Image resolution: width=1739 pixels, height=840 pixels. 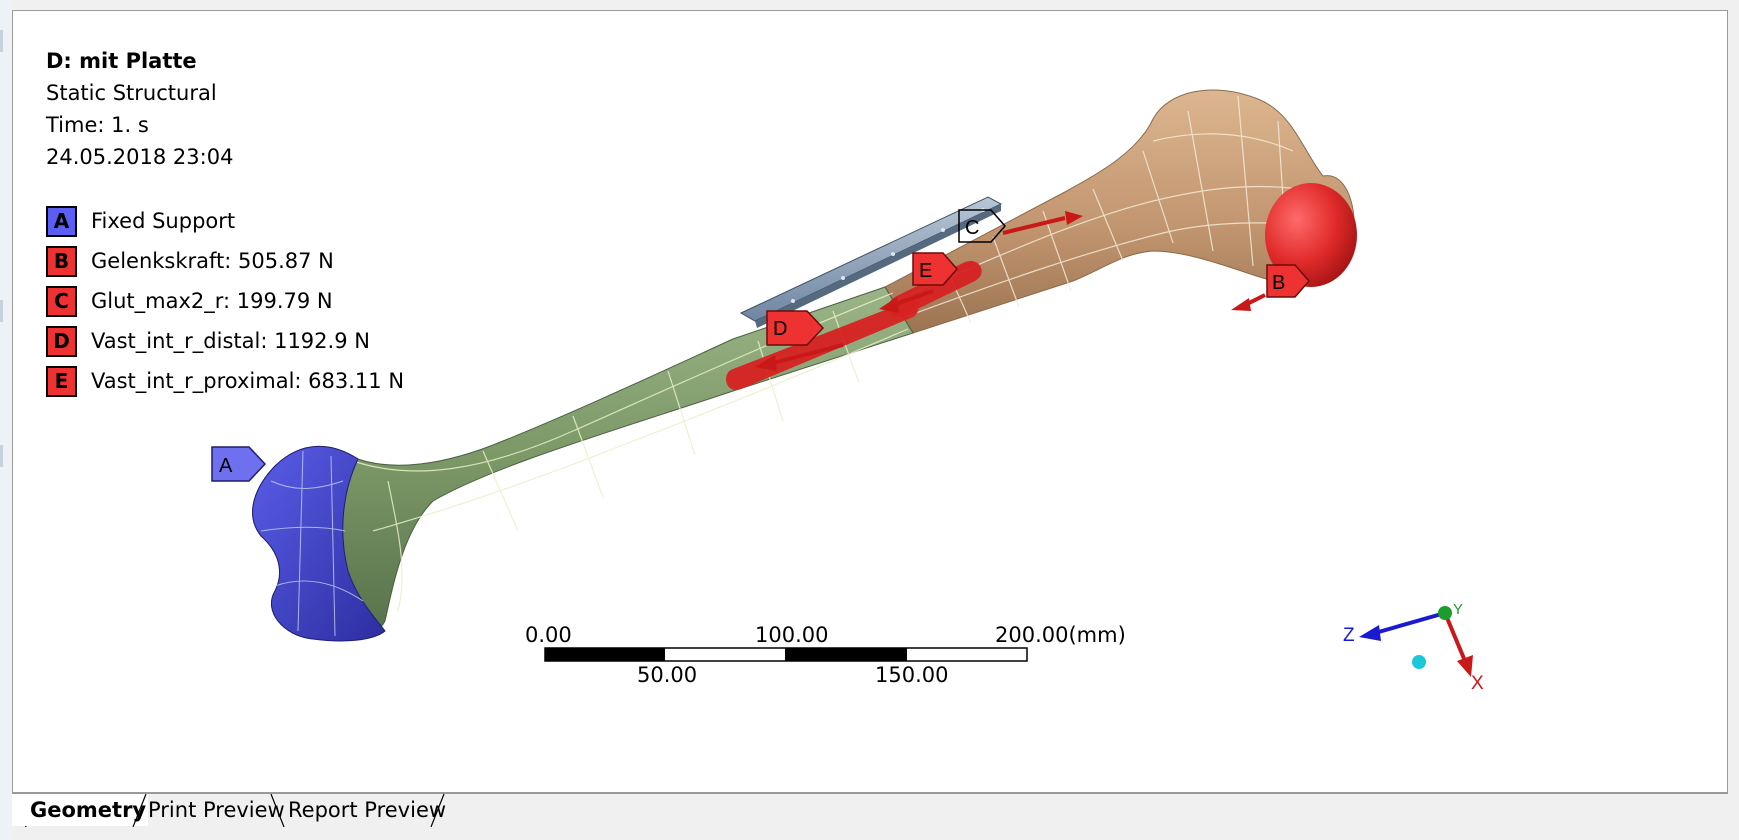 I want to click on analysis-title: D: mit Platte, so click(x=121, y=61).